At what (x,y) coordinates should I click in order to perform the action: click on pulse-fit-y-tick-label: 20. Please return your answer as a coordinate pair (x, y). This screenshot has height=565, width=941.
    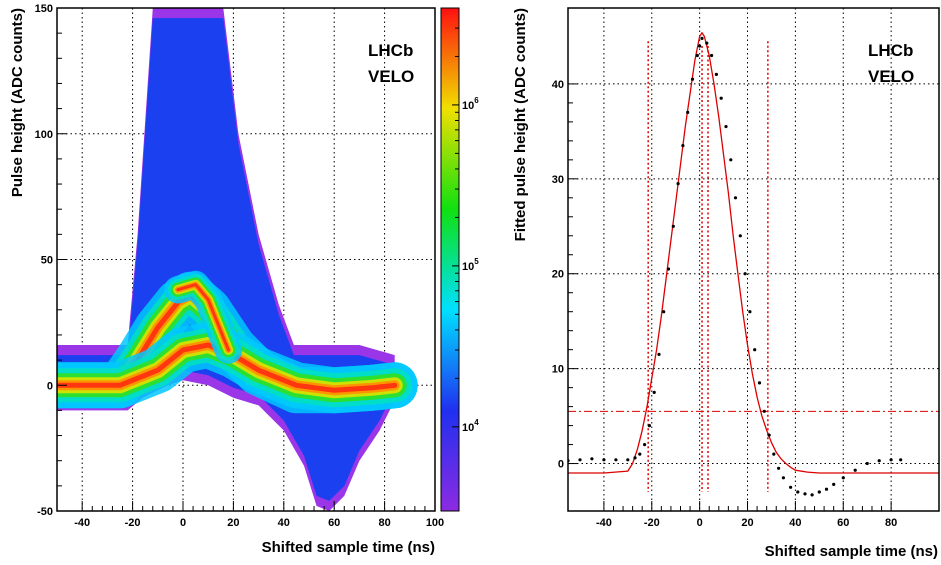
    Looking at the image, I should click on (558, 275).